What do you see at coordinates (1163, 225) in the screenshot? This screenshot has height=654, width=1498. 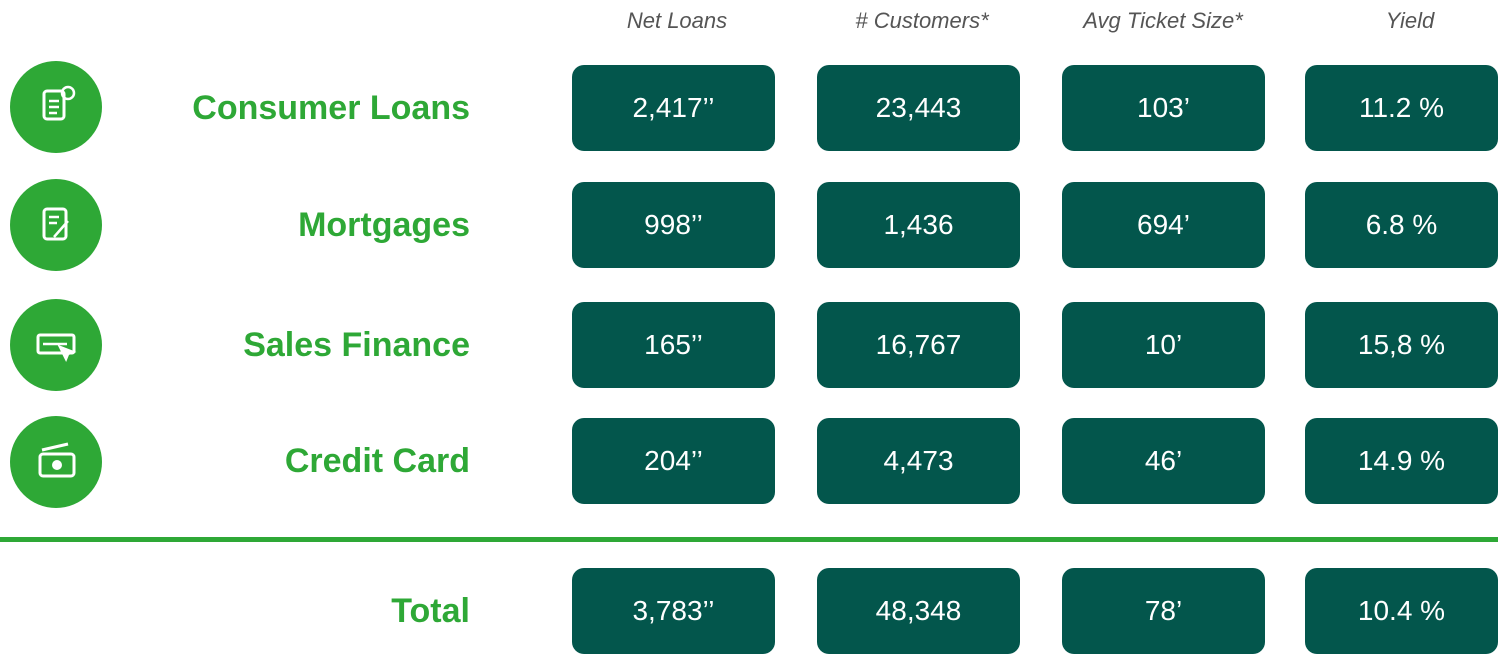 I see `value-box: 694’` at bounding box center [1163, 225].